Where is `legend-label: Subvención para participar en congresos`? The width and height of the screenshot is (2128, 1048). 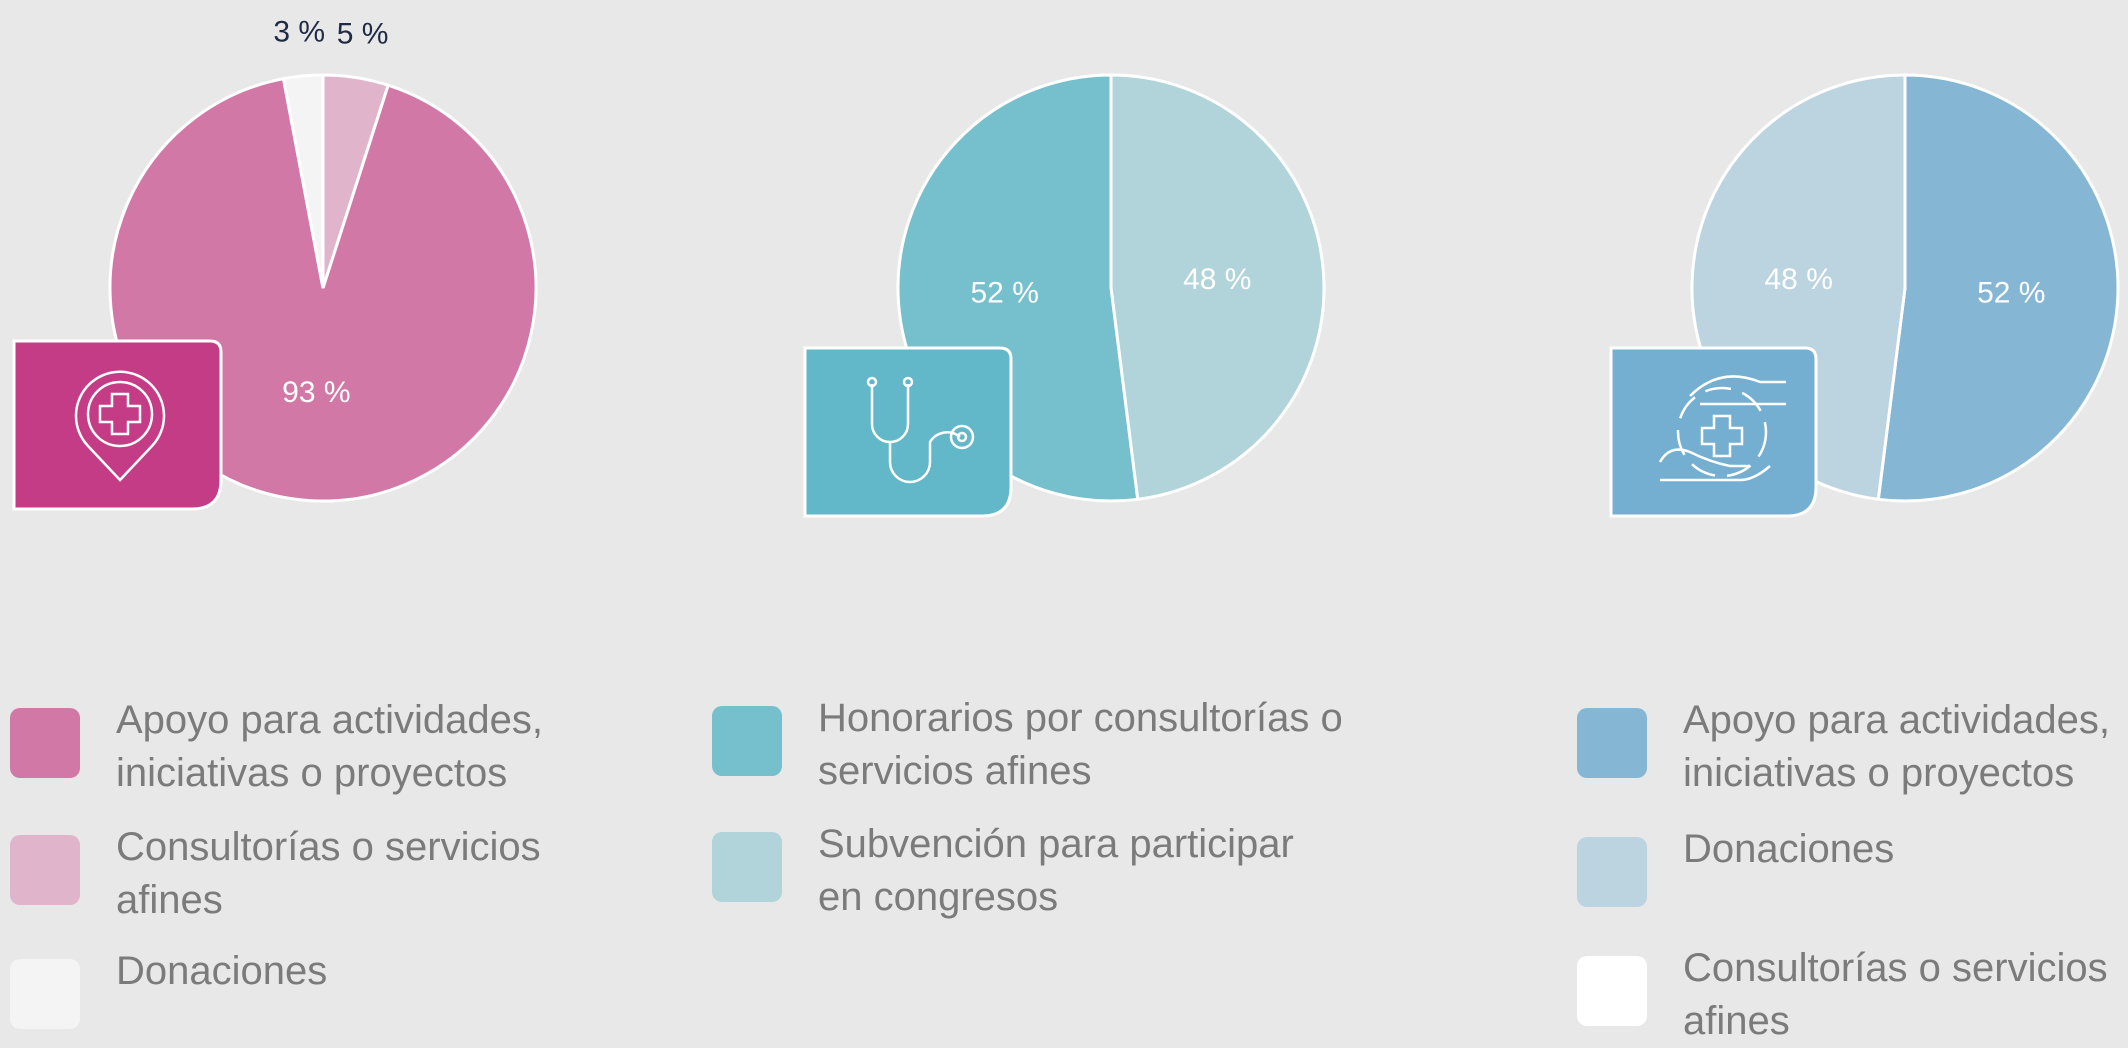 legend-label: Subvención para participar en congresos is located at coordinates (1056, 870).